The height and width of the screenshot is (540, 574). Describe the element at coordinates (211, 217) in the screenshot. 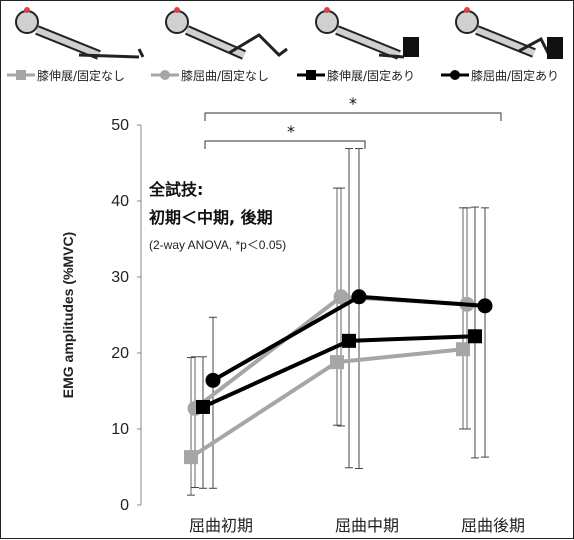

I see `annotation-comparison: 初期＜中期, 後期` at that location.